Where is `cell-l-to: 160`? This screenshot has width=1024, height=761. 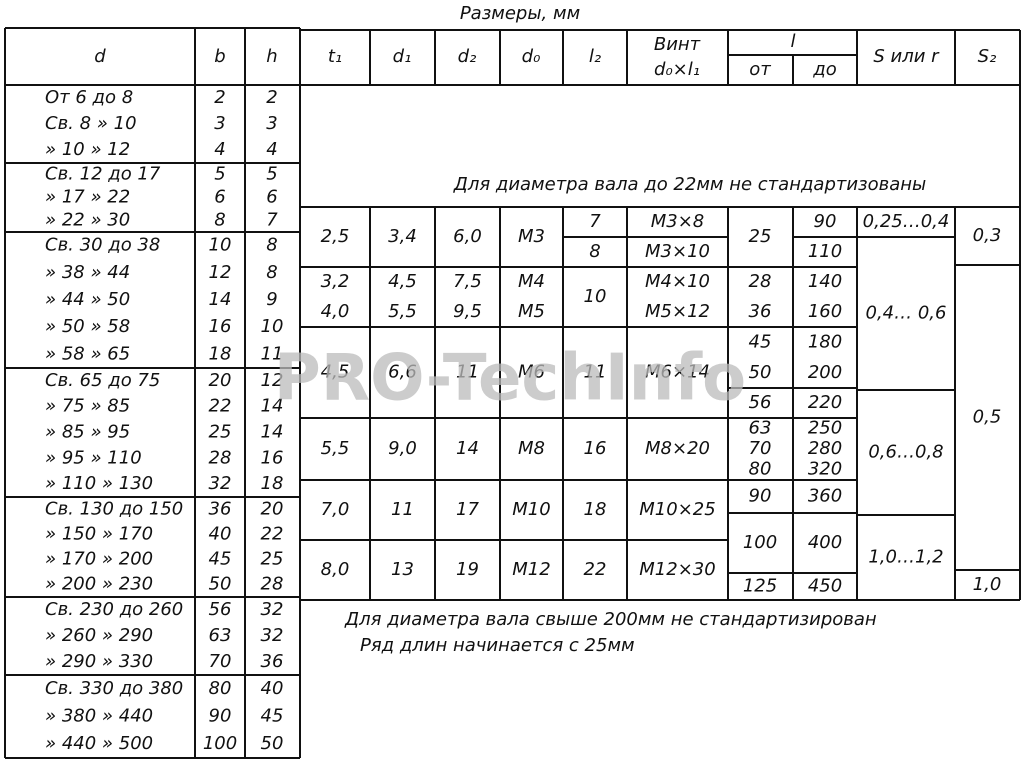 cell-l-to: 160 is located at coordinates (825, 311).